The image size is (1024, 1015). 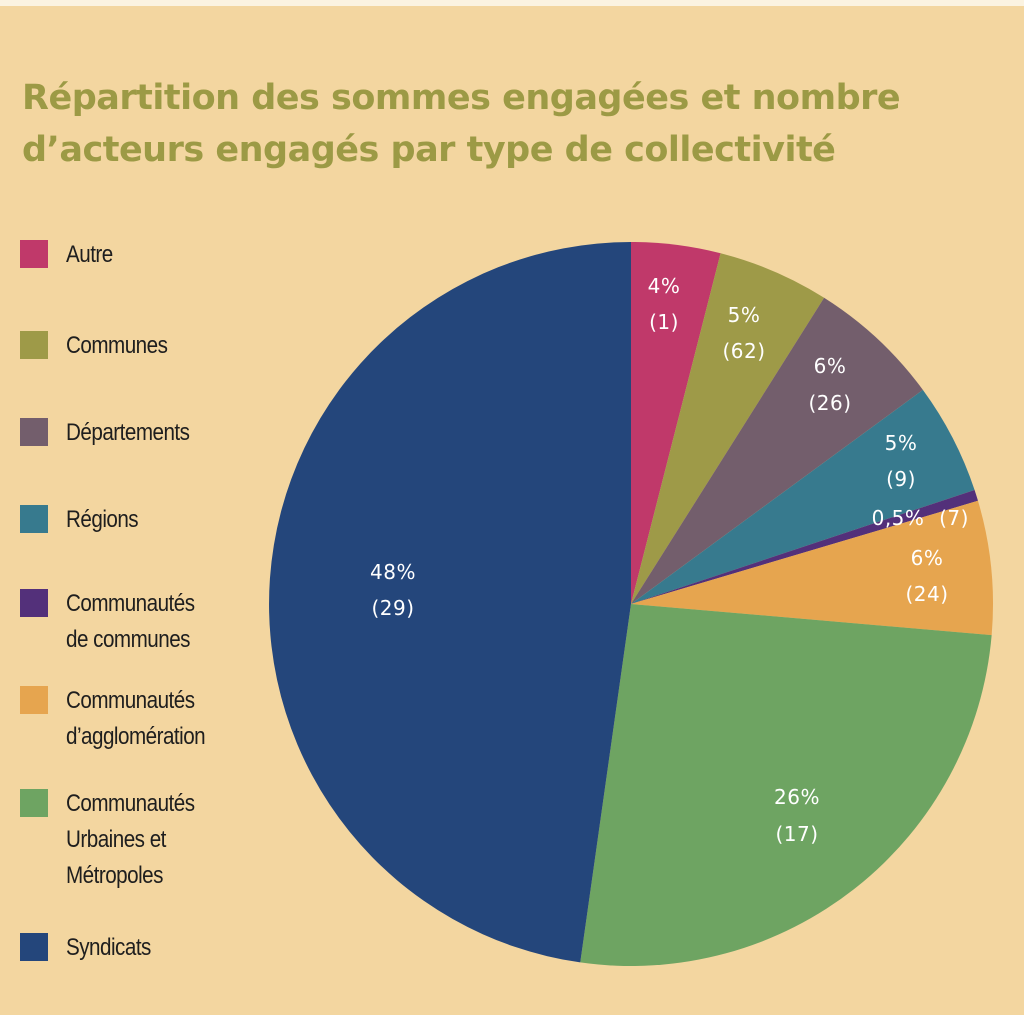 I want to click on legend-label: Communautés de communes, so click(x=152, y=622).